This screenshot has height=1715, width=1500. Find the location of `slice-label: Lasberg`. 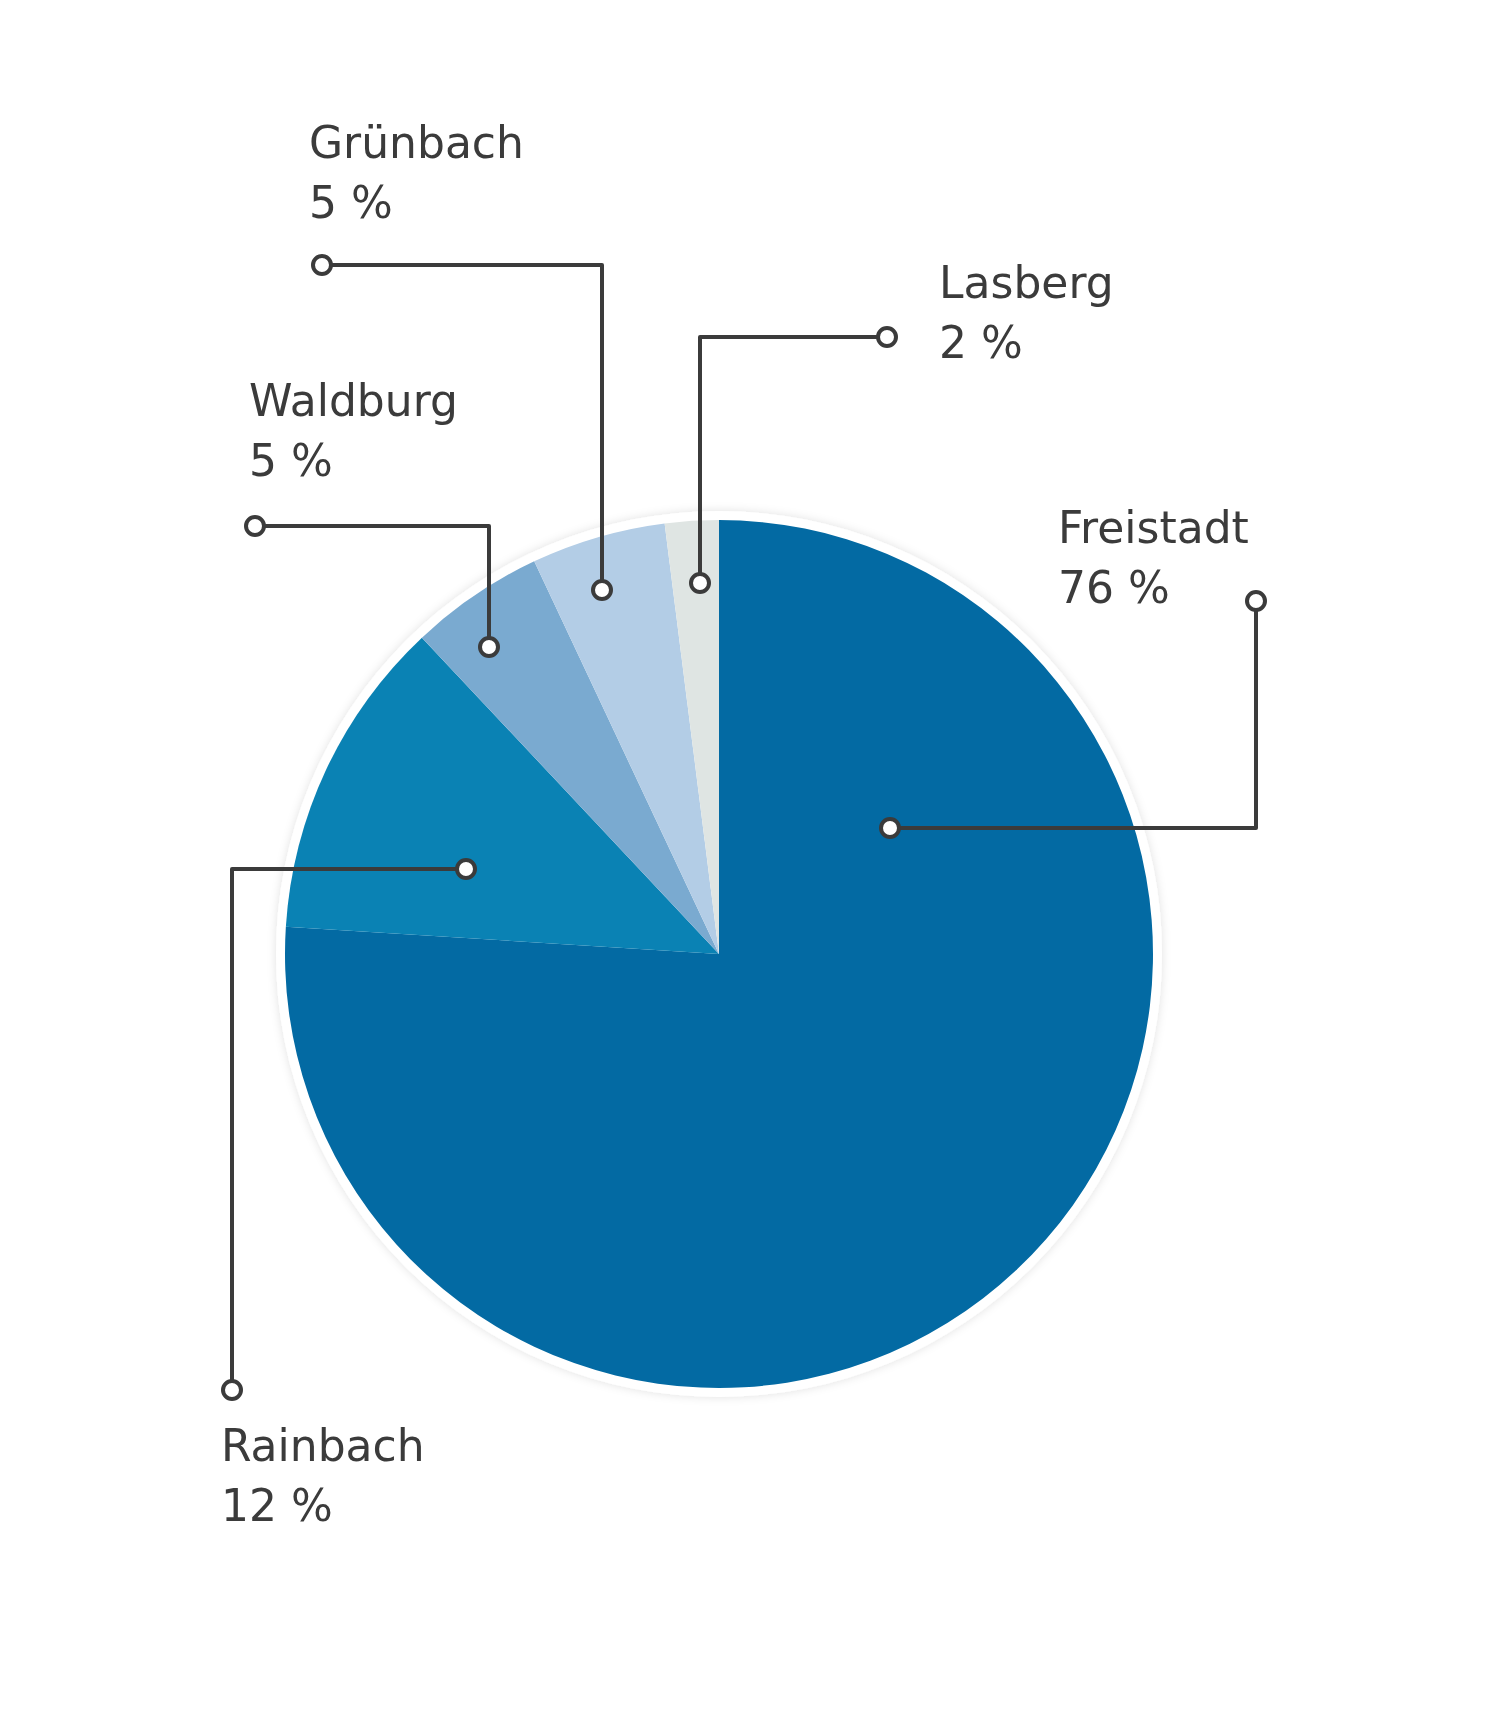

slice-label: Lasberg is located at coordinates (1026, 282).